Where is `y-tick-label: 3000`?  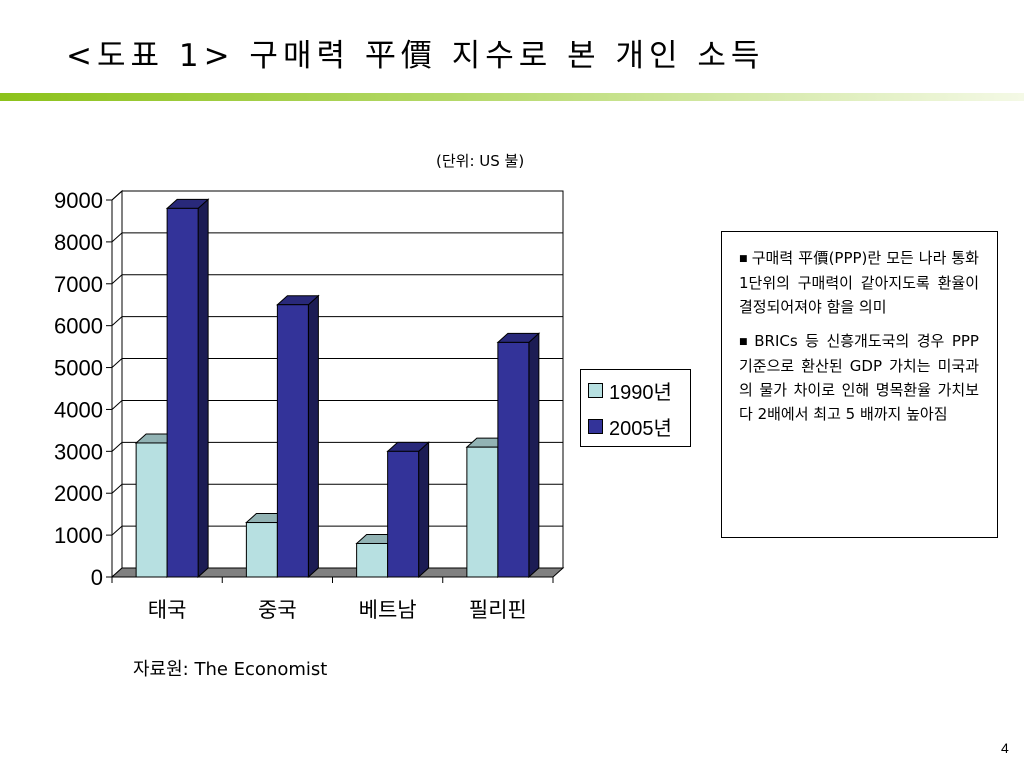 y-tick-label: 3000 is located at coordinates (78, 451).